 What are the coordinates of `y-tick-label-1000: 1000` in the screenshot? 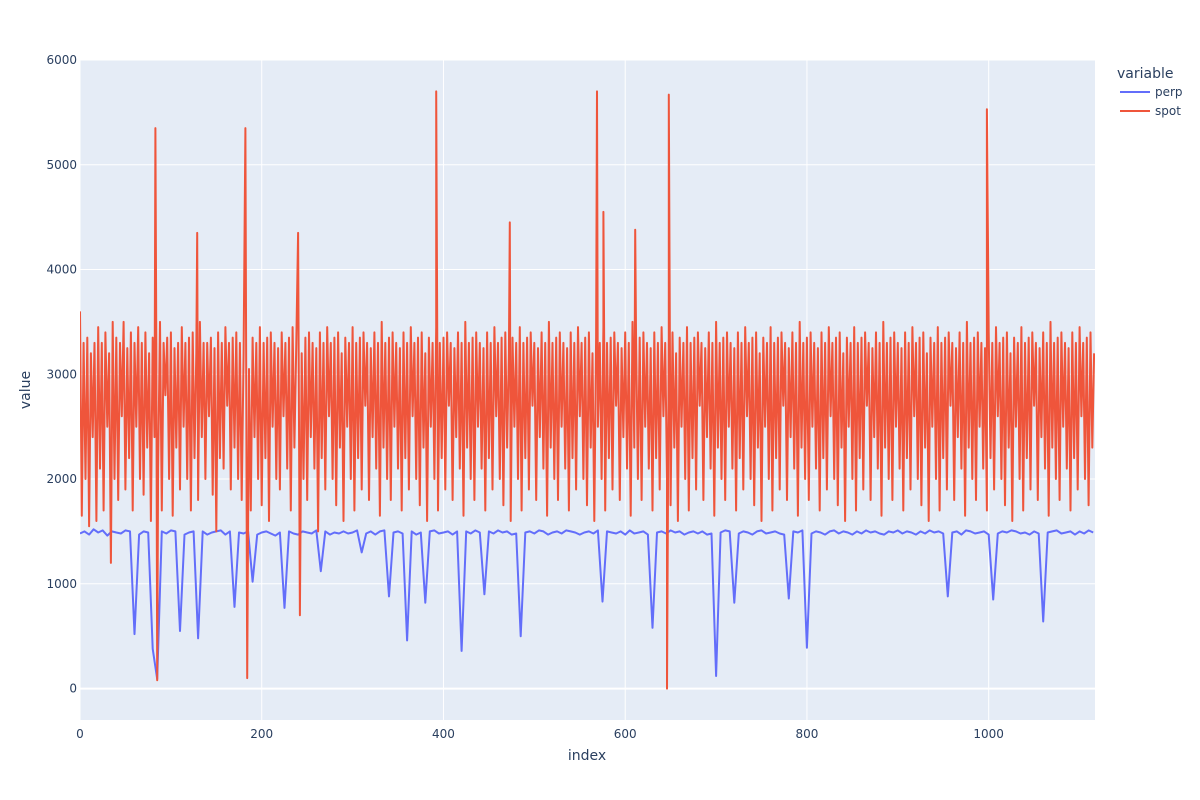 It's located at (61, 584).